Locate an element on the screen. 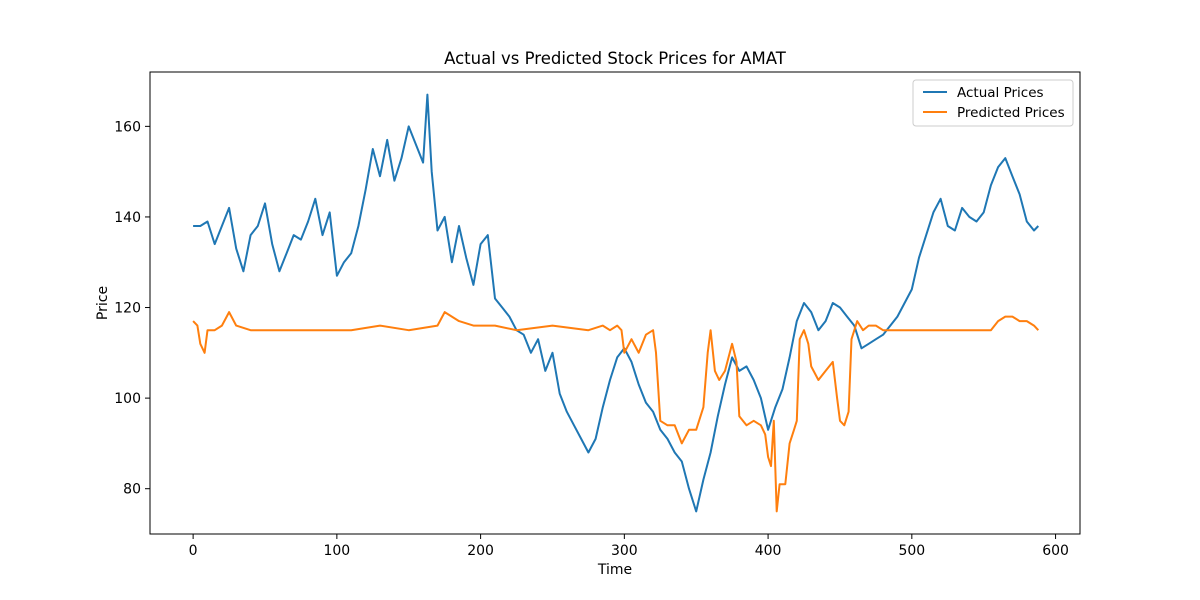 This screenshot has width=1200, height=600. y-axis: 80 100 120 140 160 is located at coordinates (132, 308).